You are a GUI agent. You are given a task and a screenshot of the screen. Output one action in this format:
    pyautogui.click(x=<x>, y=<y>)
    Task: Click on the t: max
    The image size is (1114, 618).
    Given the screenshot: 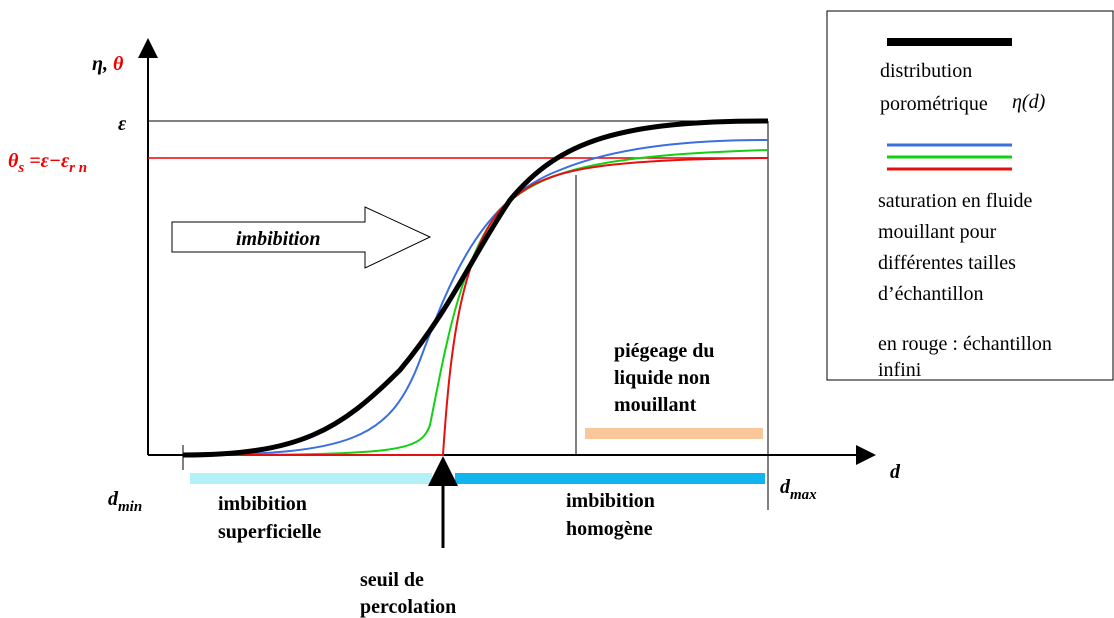 What is the action you would take?
    pyautogui.click(x=803, y=495)
    